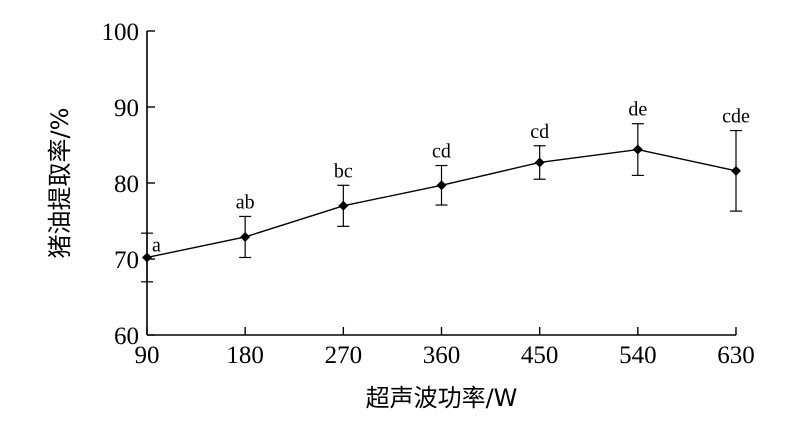 This screenshot has width=807, height=421. Describe the element at coordinates (736, 355) in the screenshot. I see `x-tick-label: 630` at that location.